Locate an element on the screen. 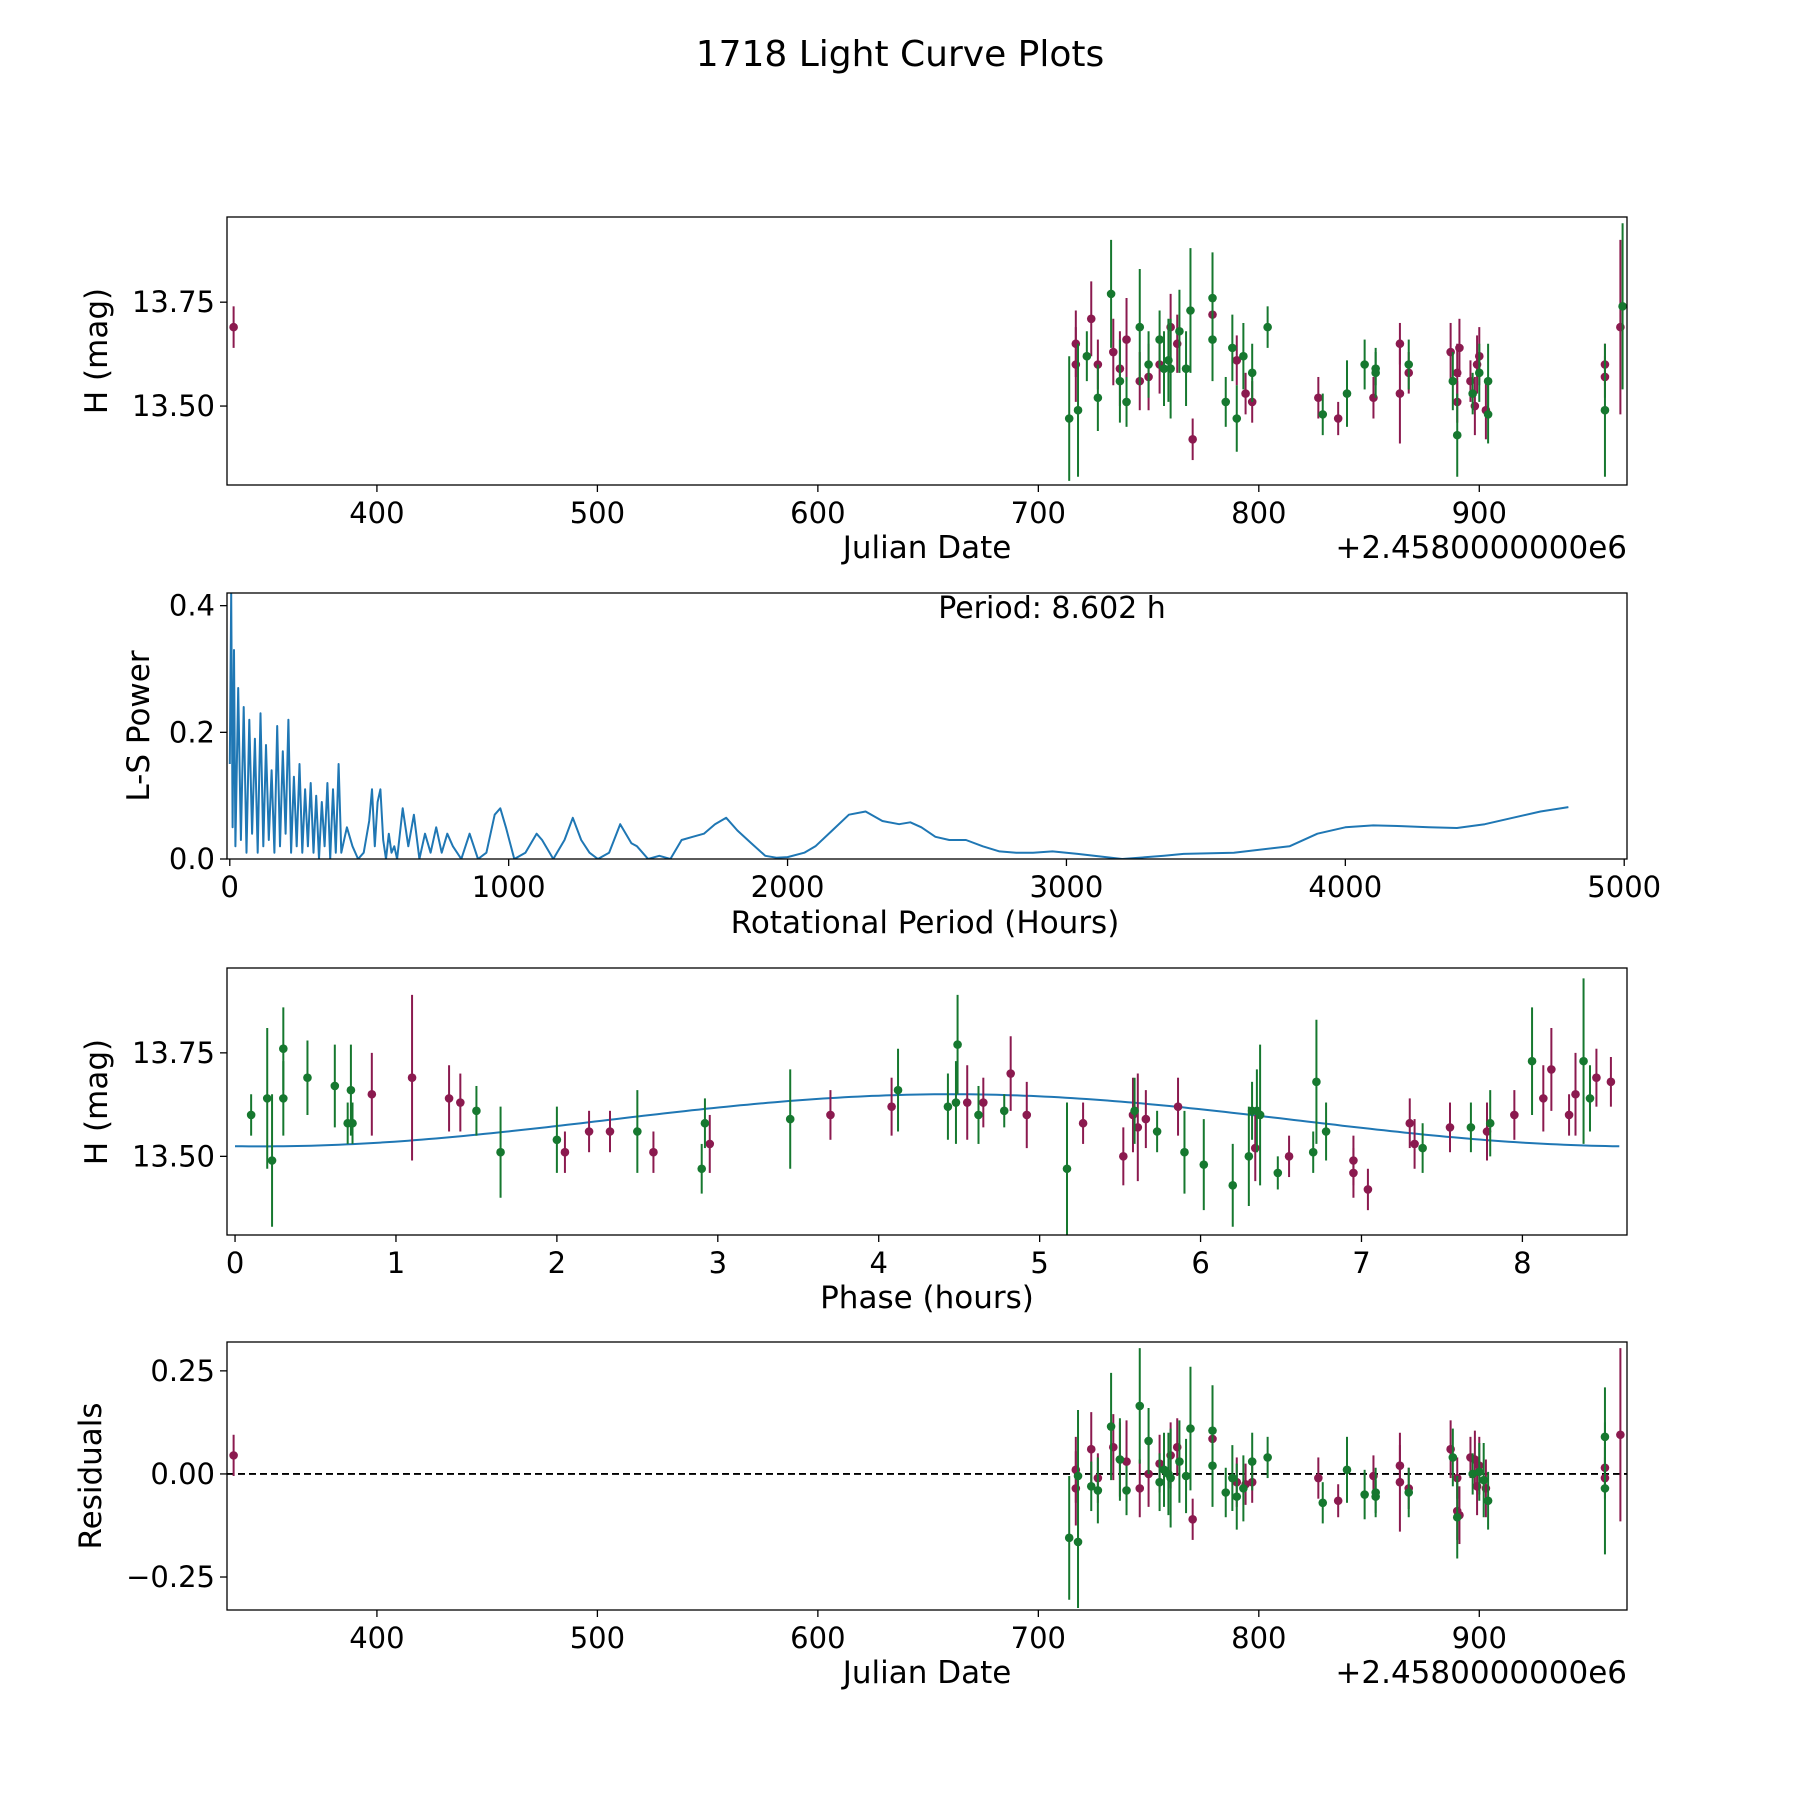 The height and width of the screenshot is (1800, 1800). periodogram-ticks: 0 1000 2000 3000 4000 5000 0.0 0.2 0.4 is located at coordinates (915, 746).